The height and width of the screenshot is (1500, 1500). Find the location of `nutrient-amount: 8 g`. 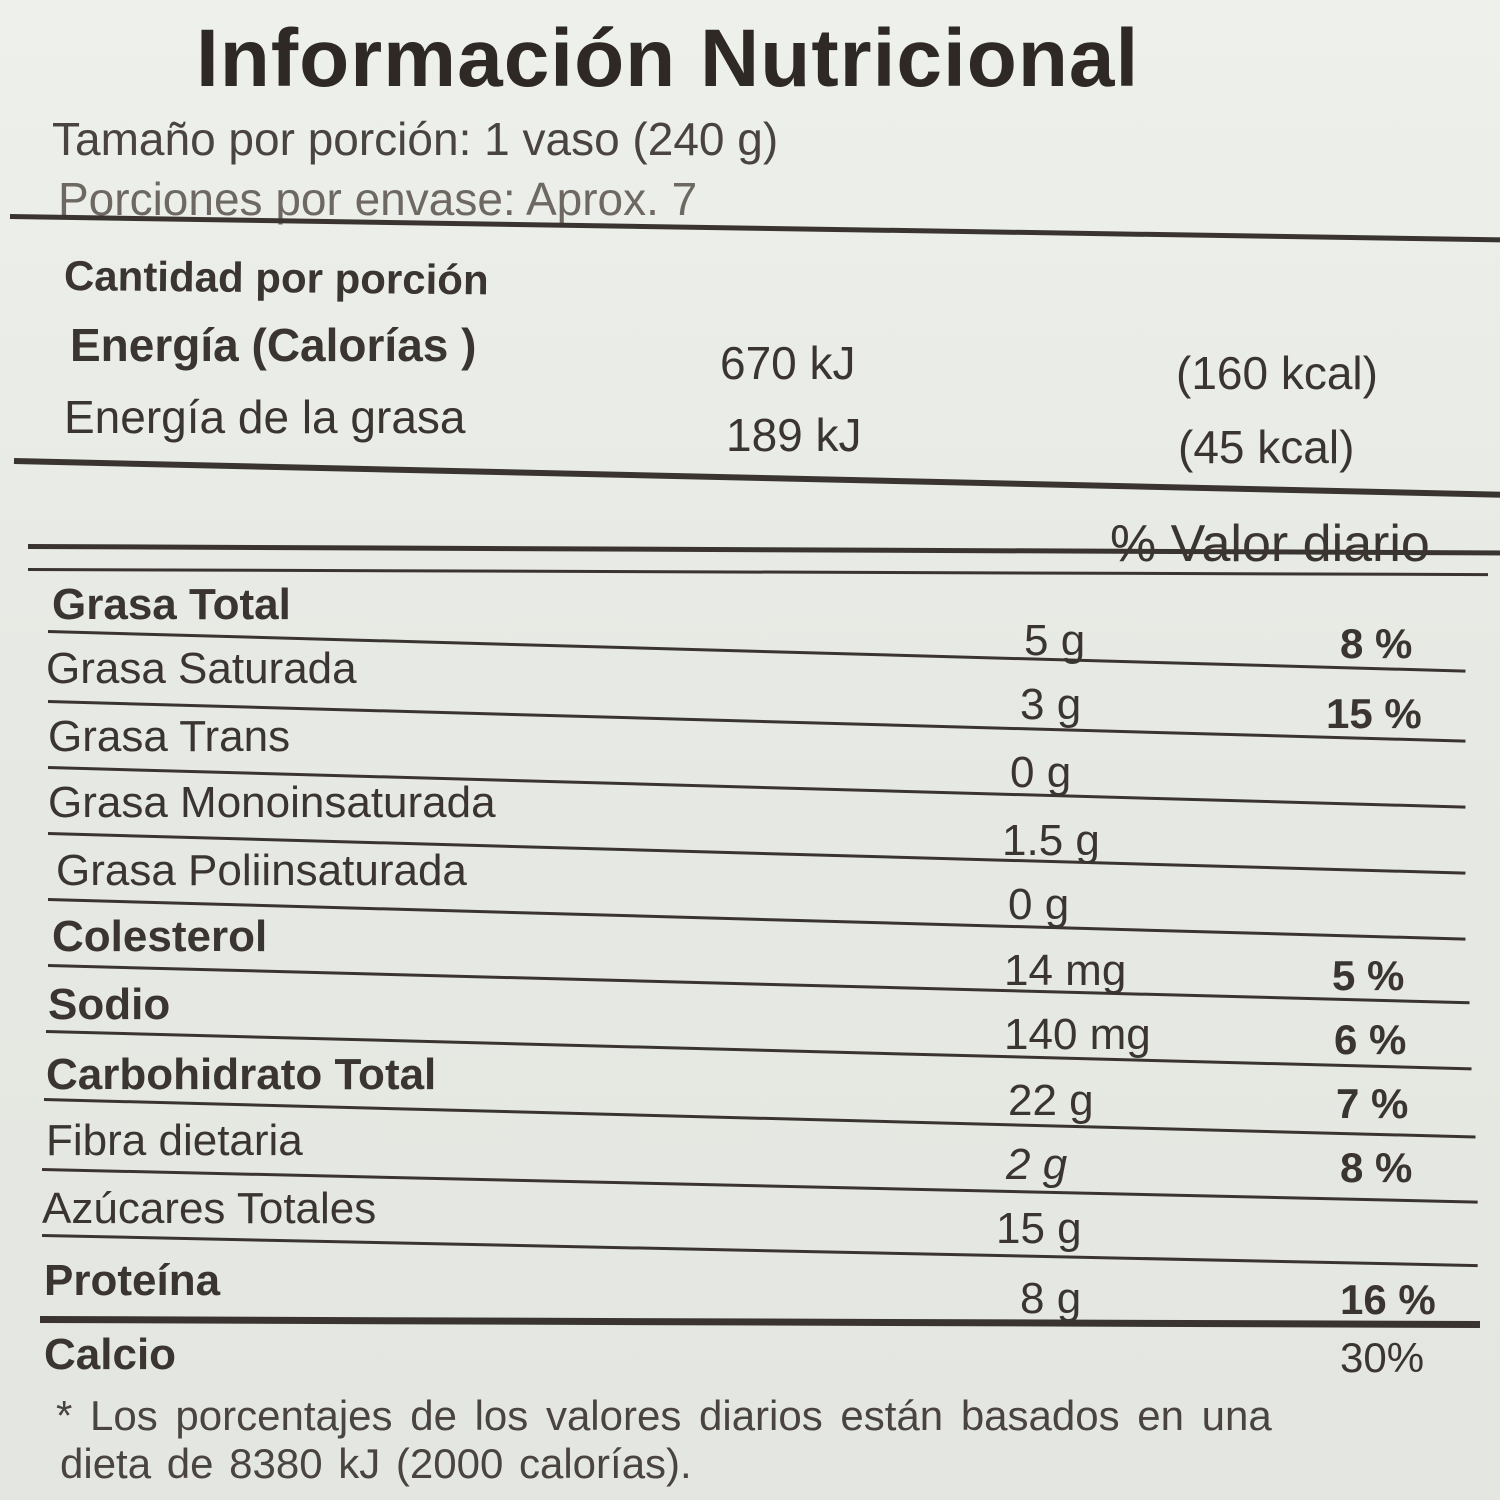

nutrient-amount: 8 g is located at coordinates (1051, 1298).